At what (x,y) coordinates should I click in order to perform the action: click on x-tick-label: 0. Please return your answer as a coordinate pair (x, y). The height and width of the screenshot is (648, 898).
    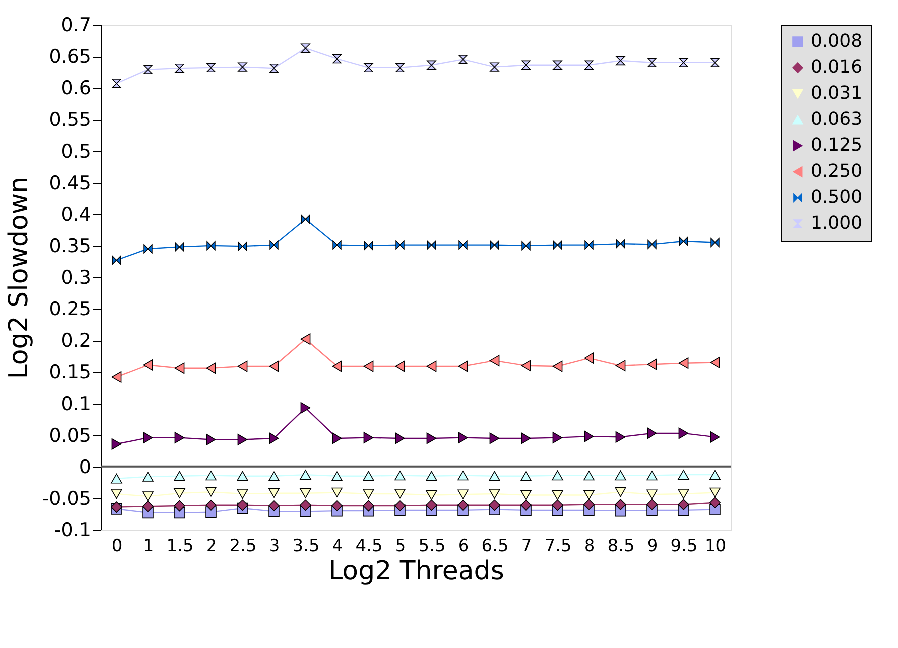
    Looking at the image, I should click on (117, 546).